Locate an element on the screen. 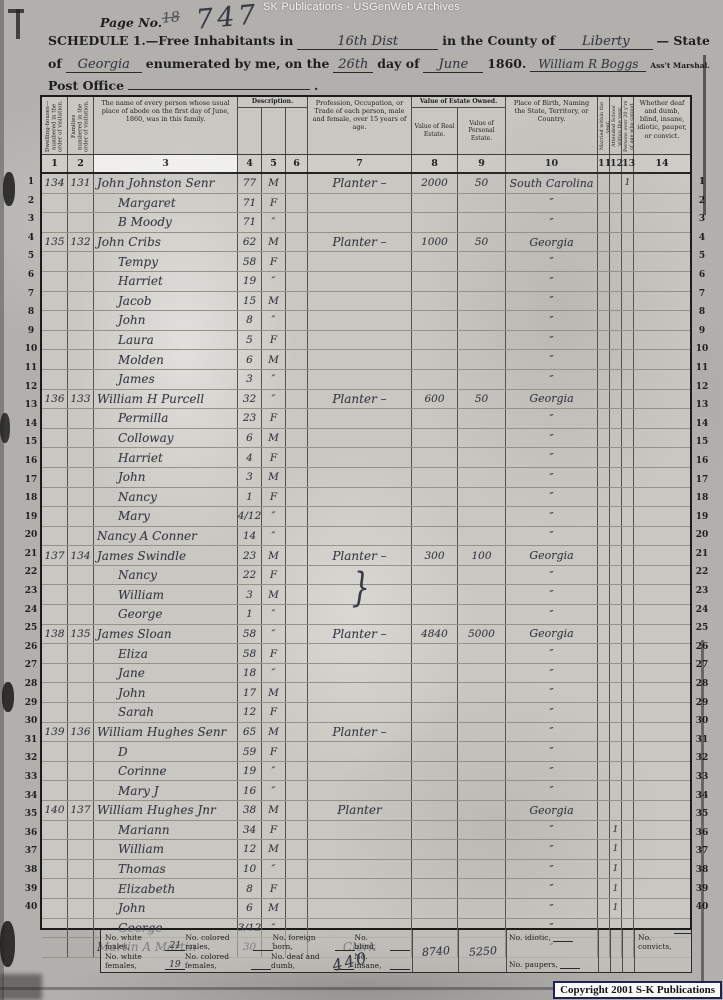 This screenshot has height=1000, width=723. table-row: Mariann 34 F ″ 1 is located at coordinates (366, 830).